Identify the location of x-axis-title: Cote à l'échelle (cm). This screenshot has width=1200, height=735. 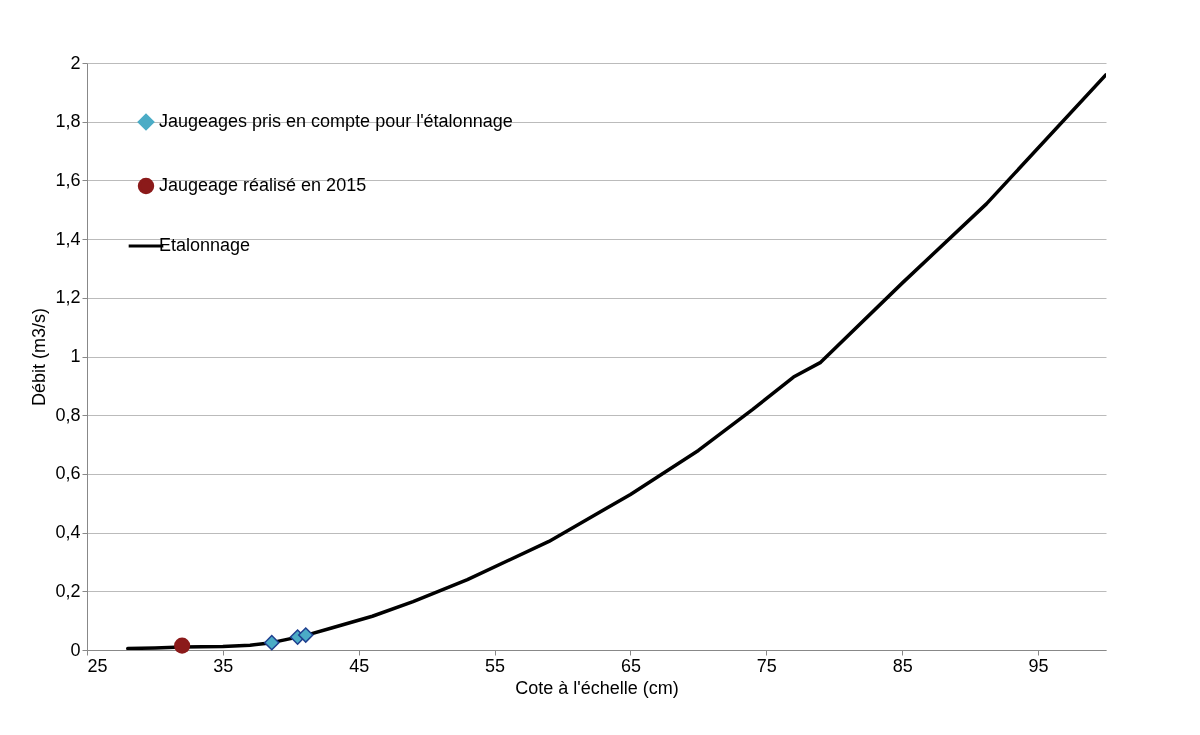
(597, 687).